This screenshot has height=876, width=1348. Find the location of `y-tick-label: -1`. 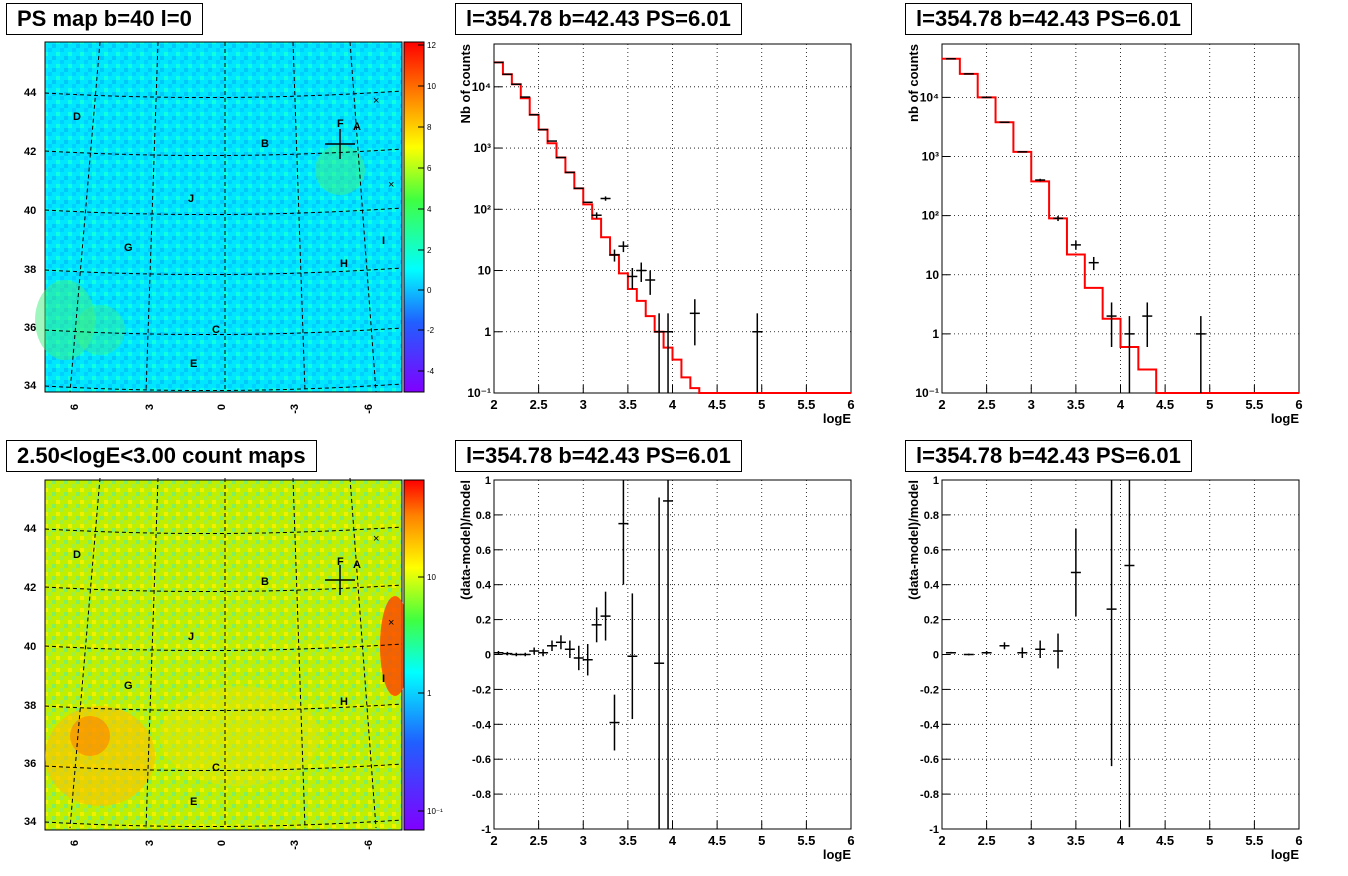

y-tick-label: -1 is located at coordinates (486, 830).